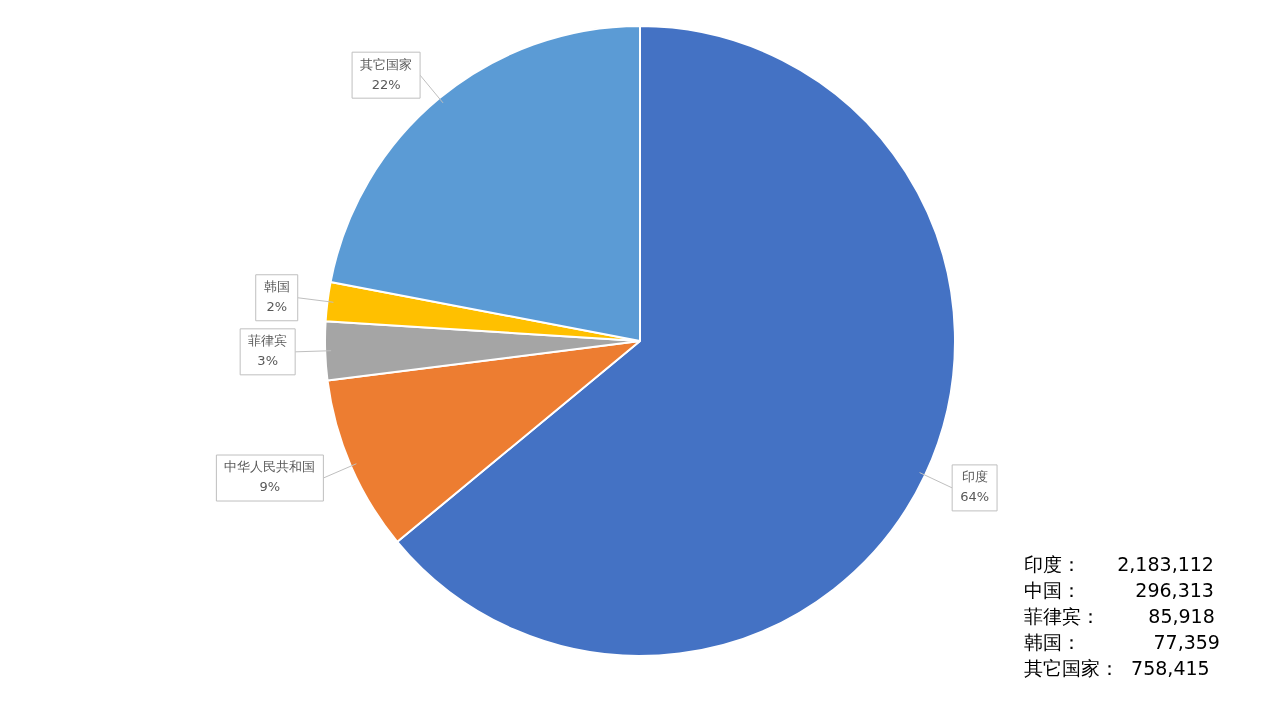 The image size is (1280, 720). I want to click on slice-label: 其它国家, so click(386, 64).